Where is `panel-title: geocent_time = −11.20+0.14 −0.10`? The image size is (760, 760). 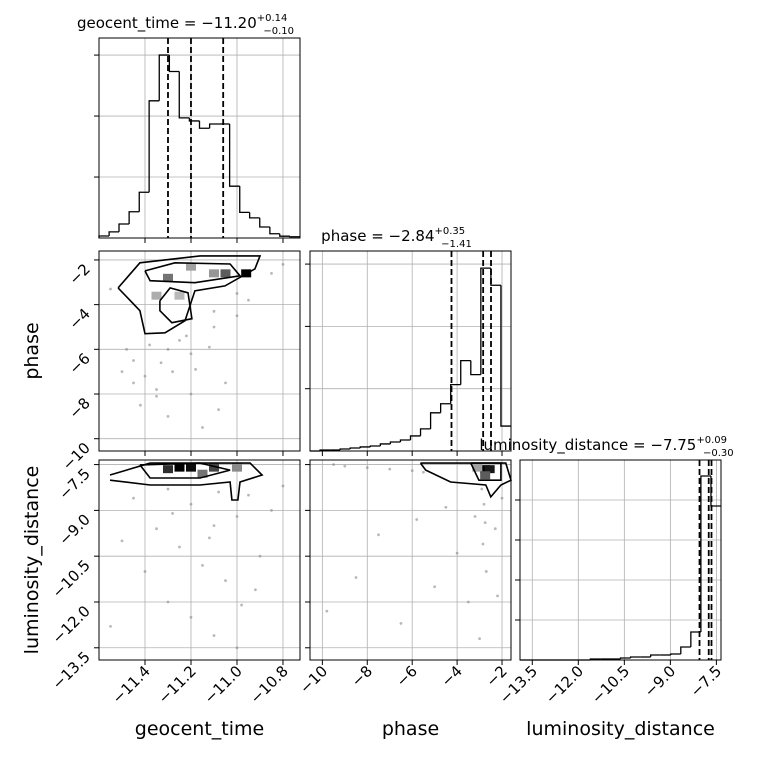 panel-title: geocent_time = −11.20+0.14 −0.10 is located at coordinates (185, 25).